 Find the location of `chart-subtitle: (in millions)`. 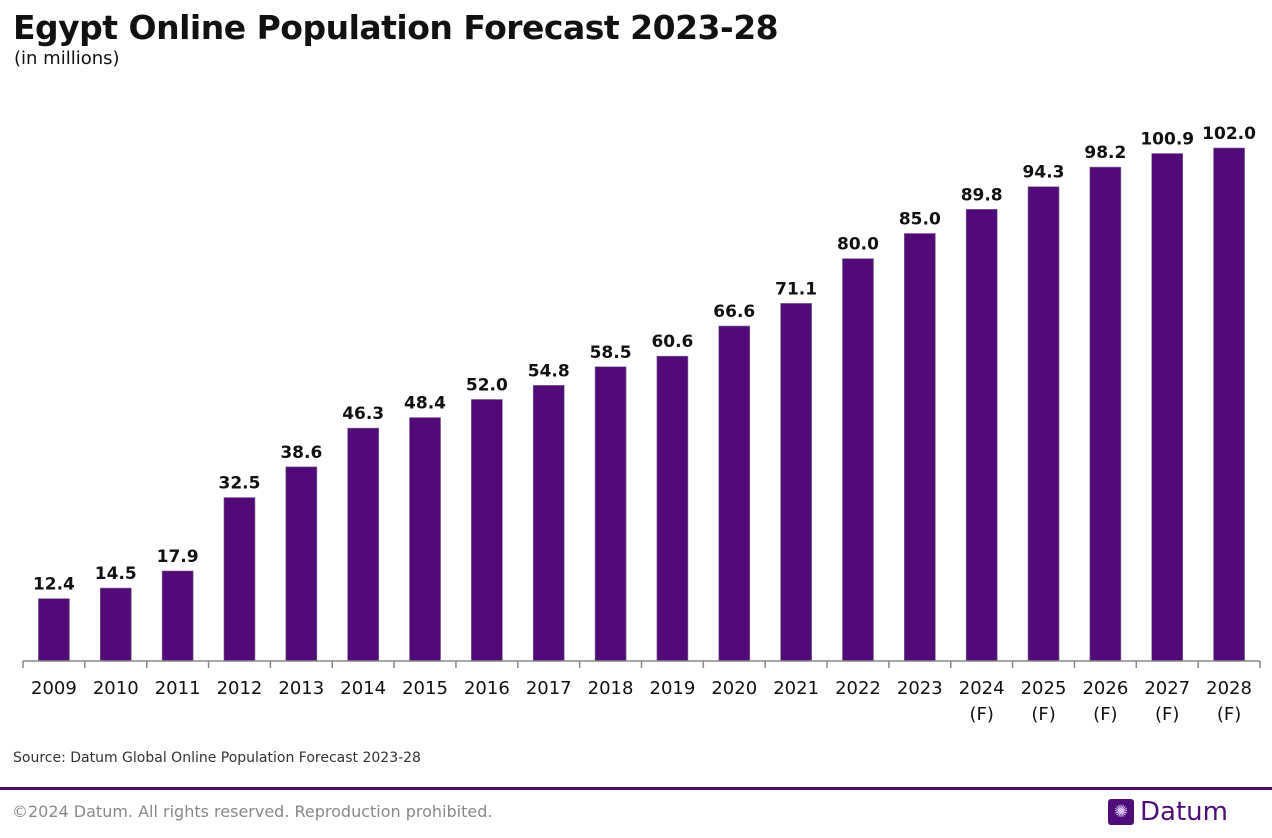

chart-subtitle: (in millions) is located at coordinates (67, 58).